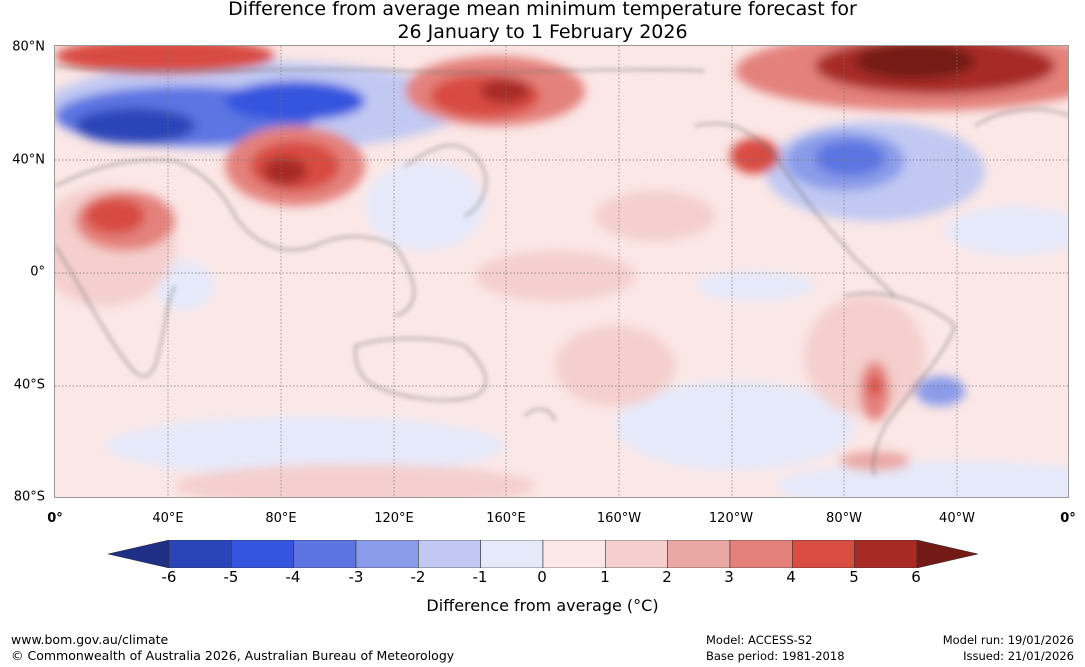 The image size is (1085, 667). I want to click on lon-label-0-left: 0°, so click(55, 518).